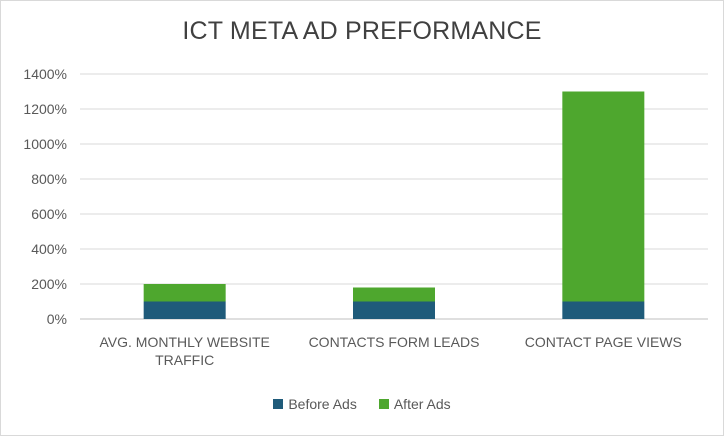 Image resolution: width=724 pixels, height=436 pixels. Describe the element at coordinates (603, 342) in the screenshot. I see `x-category-label: CONTACT PAGE VIEWS` at that location.